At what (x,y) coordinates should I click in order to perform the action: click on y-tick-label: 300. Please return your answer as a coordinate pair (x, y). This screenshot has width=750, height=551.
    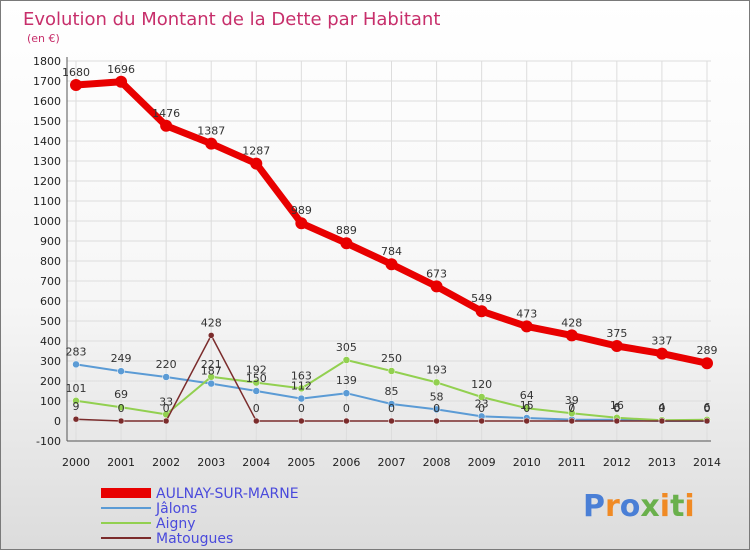
    Looking at the image, I should click on (50, 361).